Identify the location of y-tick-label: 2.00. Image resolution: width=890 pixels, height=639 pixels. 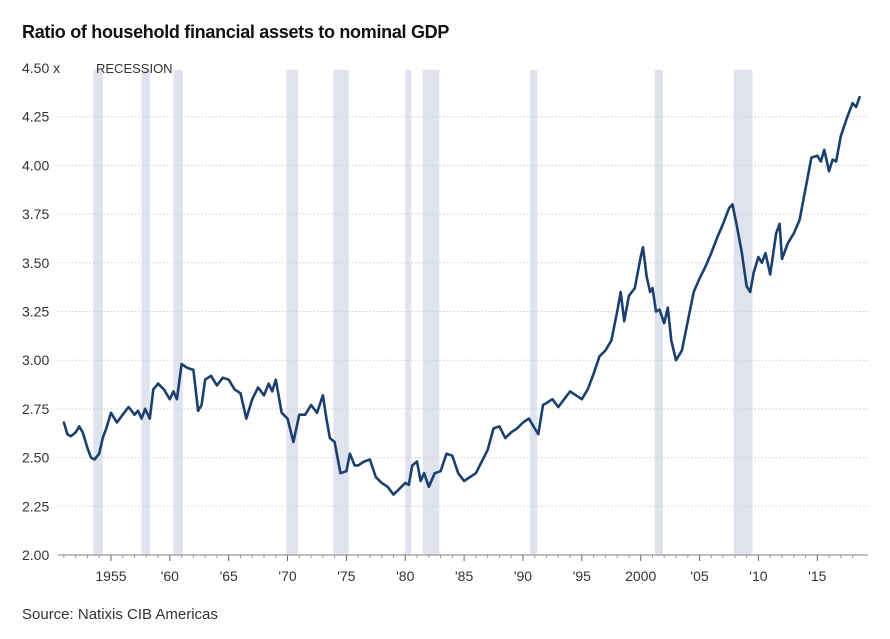
(35, 555).